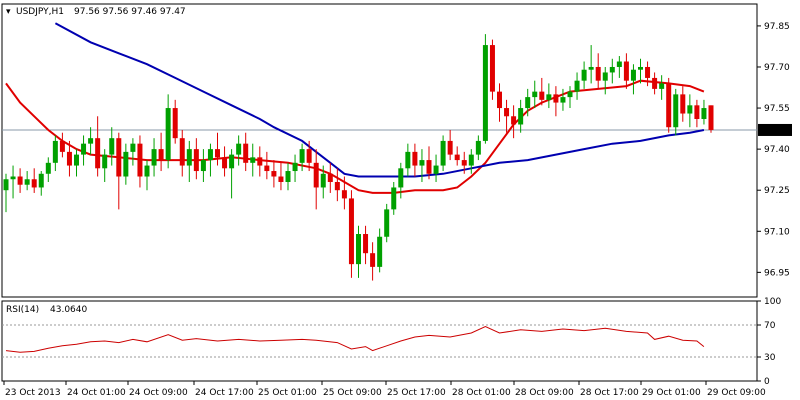 The width and height of the screenshot is (800, 400). Describe the element at coordinates (770, 326) in the screenshot. I see `rsi-tick-label: 70` at that location.